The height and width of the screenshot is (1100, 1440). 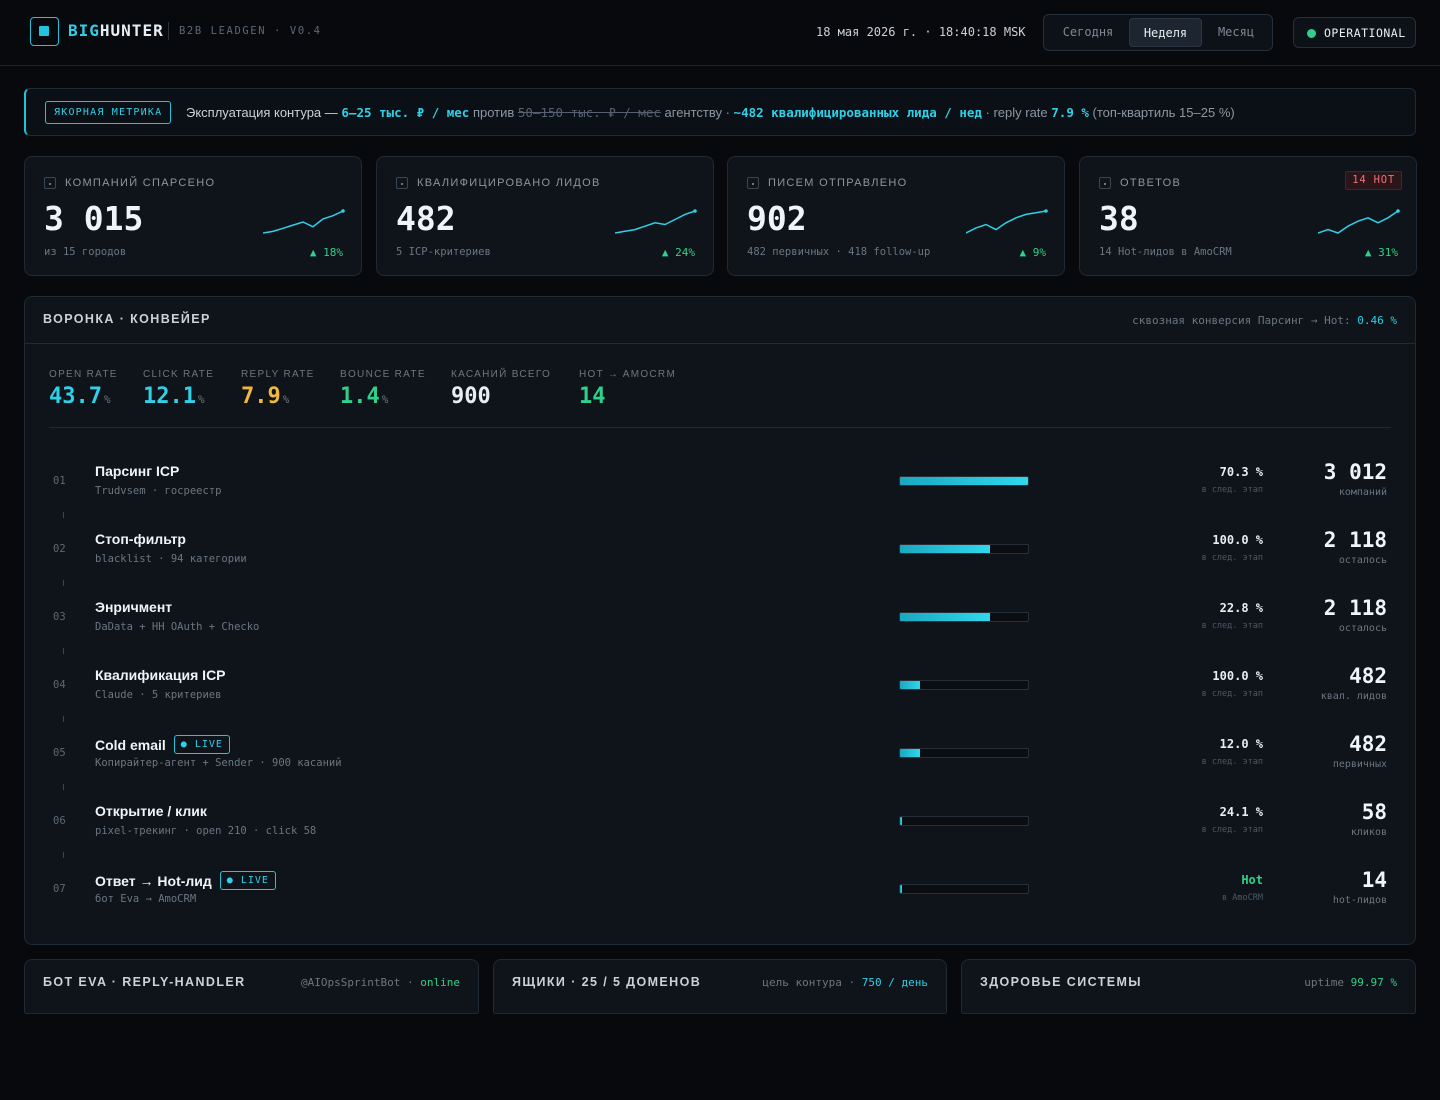 I want to click on kpi-sub: из 15 городов, so click(x=85, y=252).